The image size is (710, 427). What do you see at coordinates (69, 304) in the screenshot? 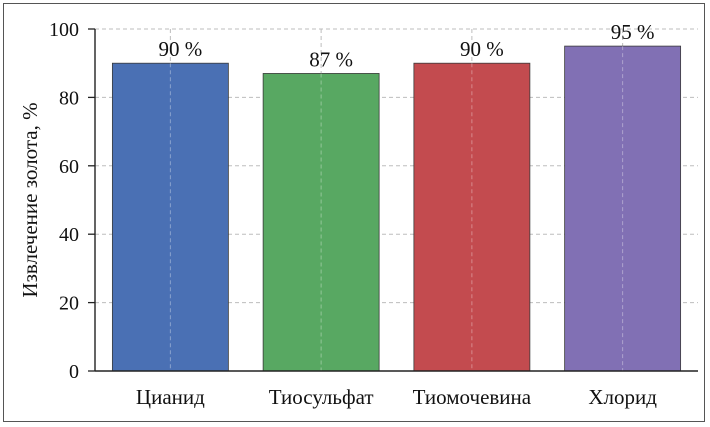
I see `y-tick-label: 20` at bounding box center [69, 304].